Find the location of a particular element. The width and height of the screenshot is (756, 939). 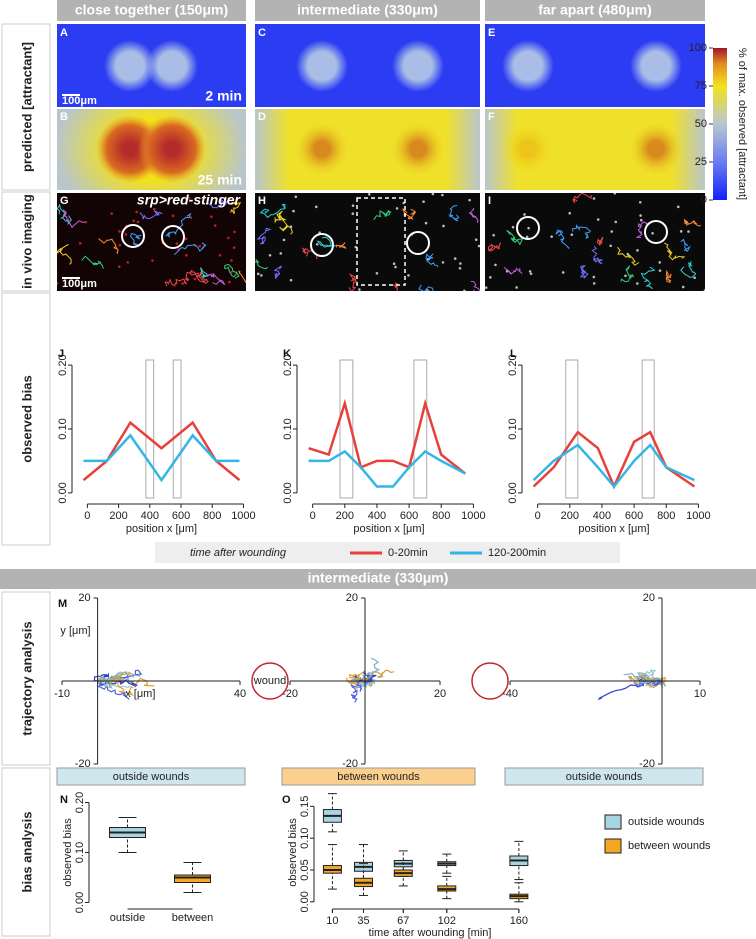

colorbar-label: % of max. observed [attractant] is located at coordinates (742, 124).